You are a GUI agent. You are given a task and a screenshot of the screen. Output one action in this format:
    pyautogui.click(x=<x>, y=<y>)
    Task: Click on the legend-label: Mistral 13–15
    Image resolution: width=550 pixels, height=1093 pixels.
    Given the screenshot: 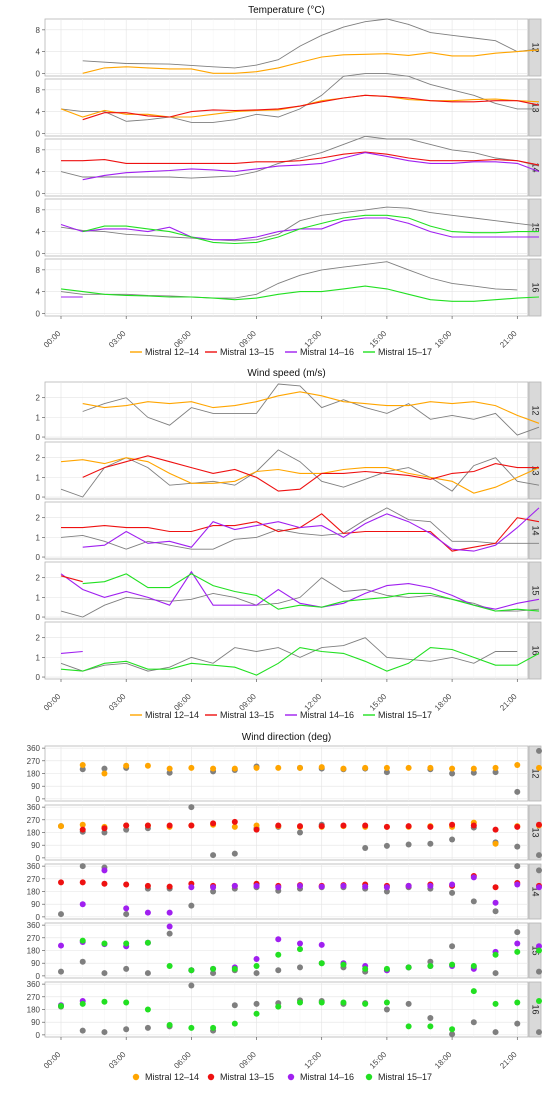 What is the action you would take?
    pyautogui.click(x=247, y=715)
    